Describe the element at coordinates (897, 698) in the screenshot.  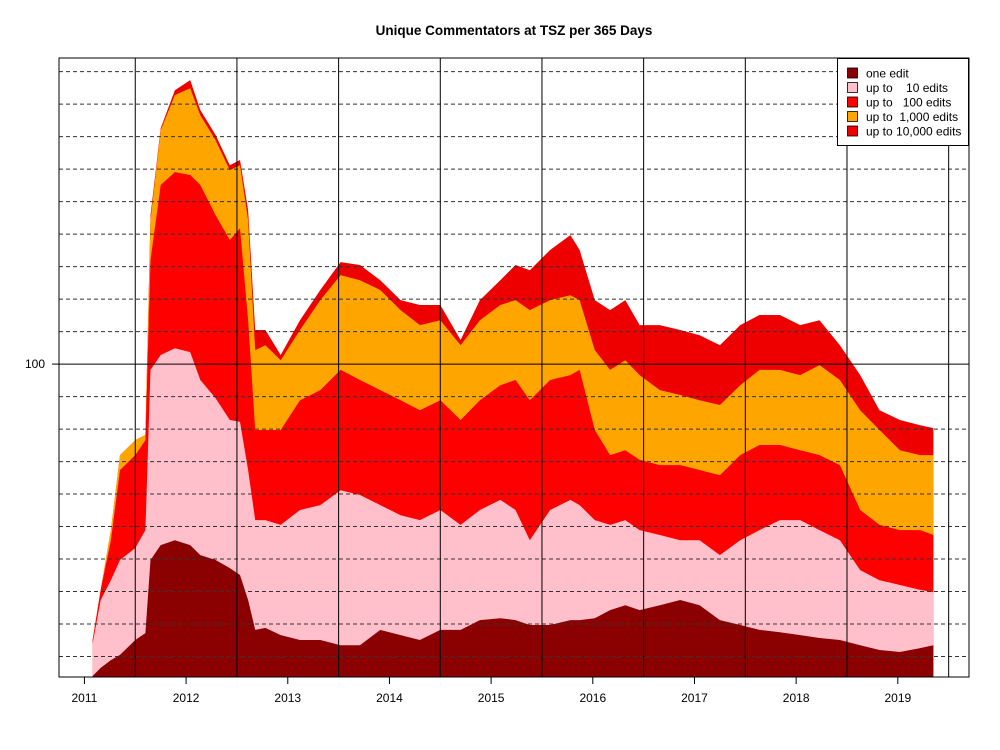
I see `x-tick-label: 2019` at that location.